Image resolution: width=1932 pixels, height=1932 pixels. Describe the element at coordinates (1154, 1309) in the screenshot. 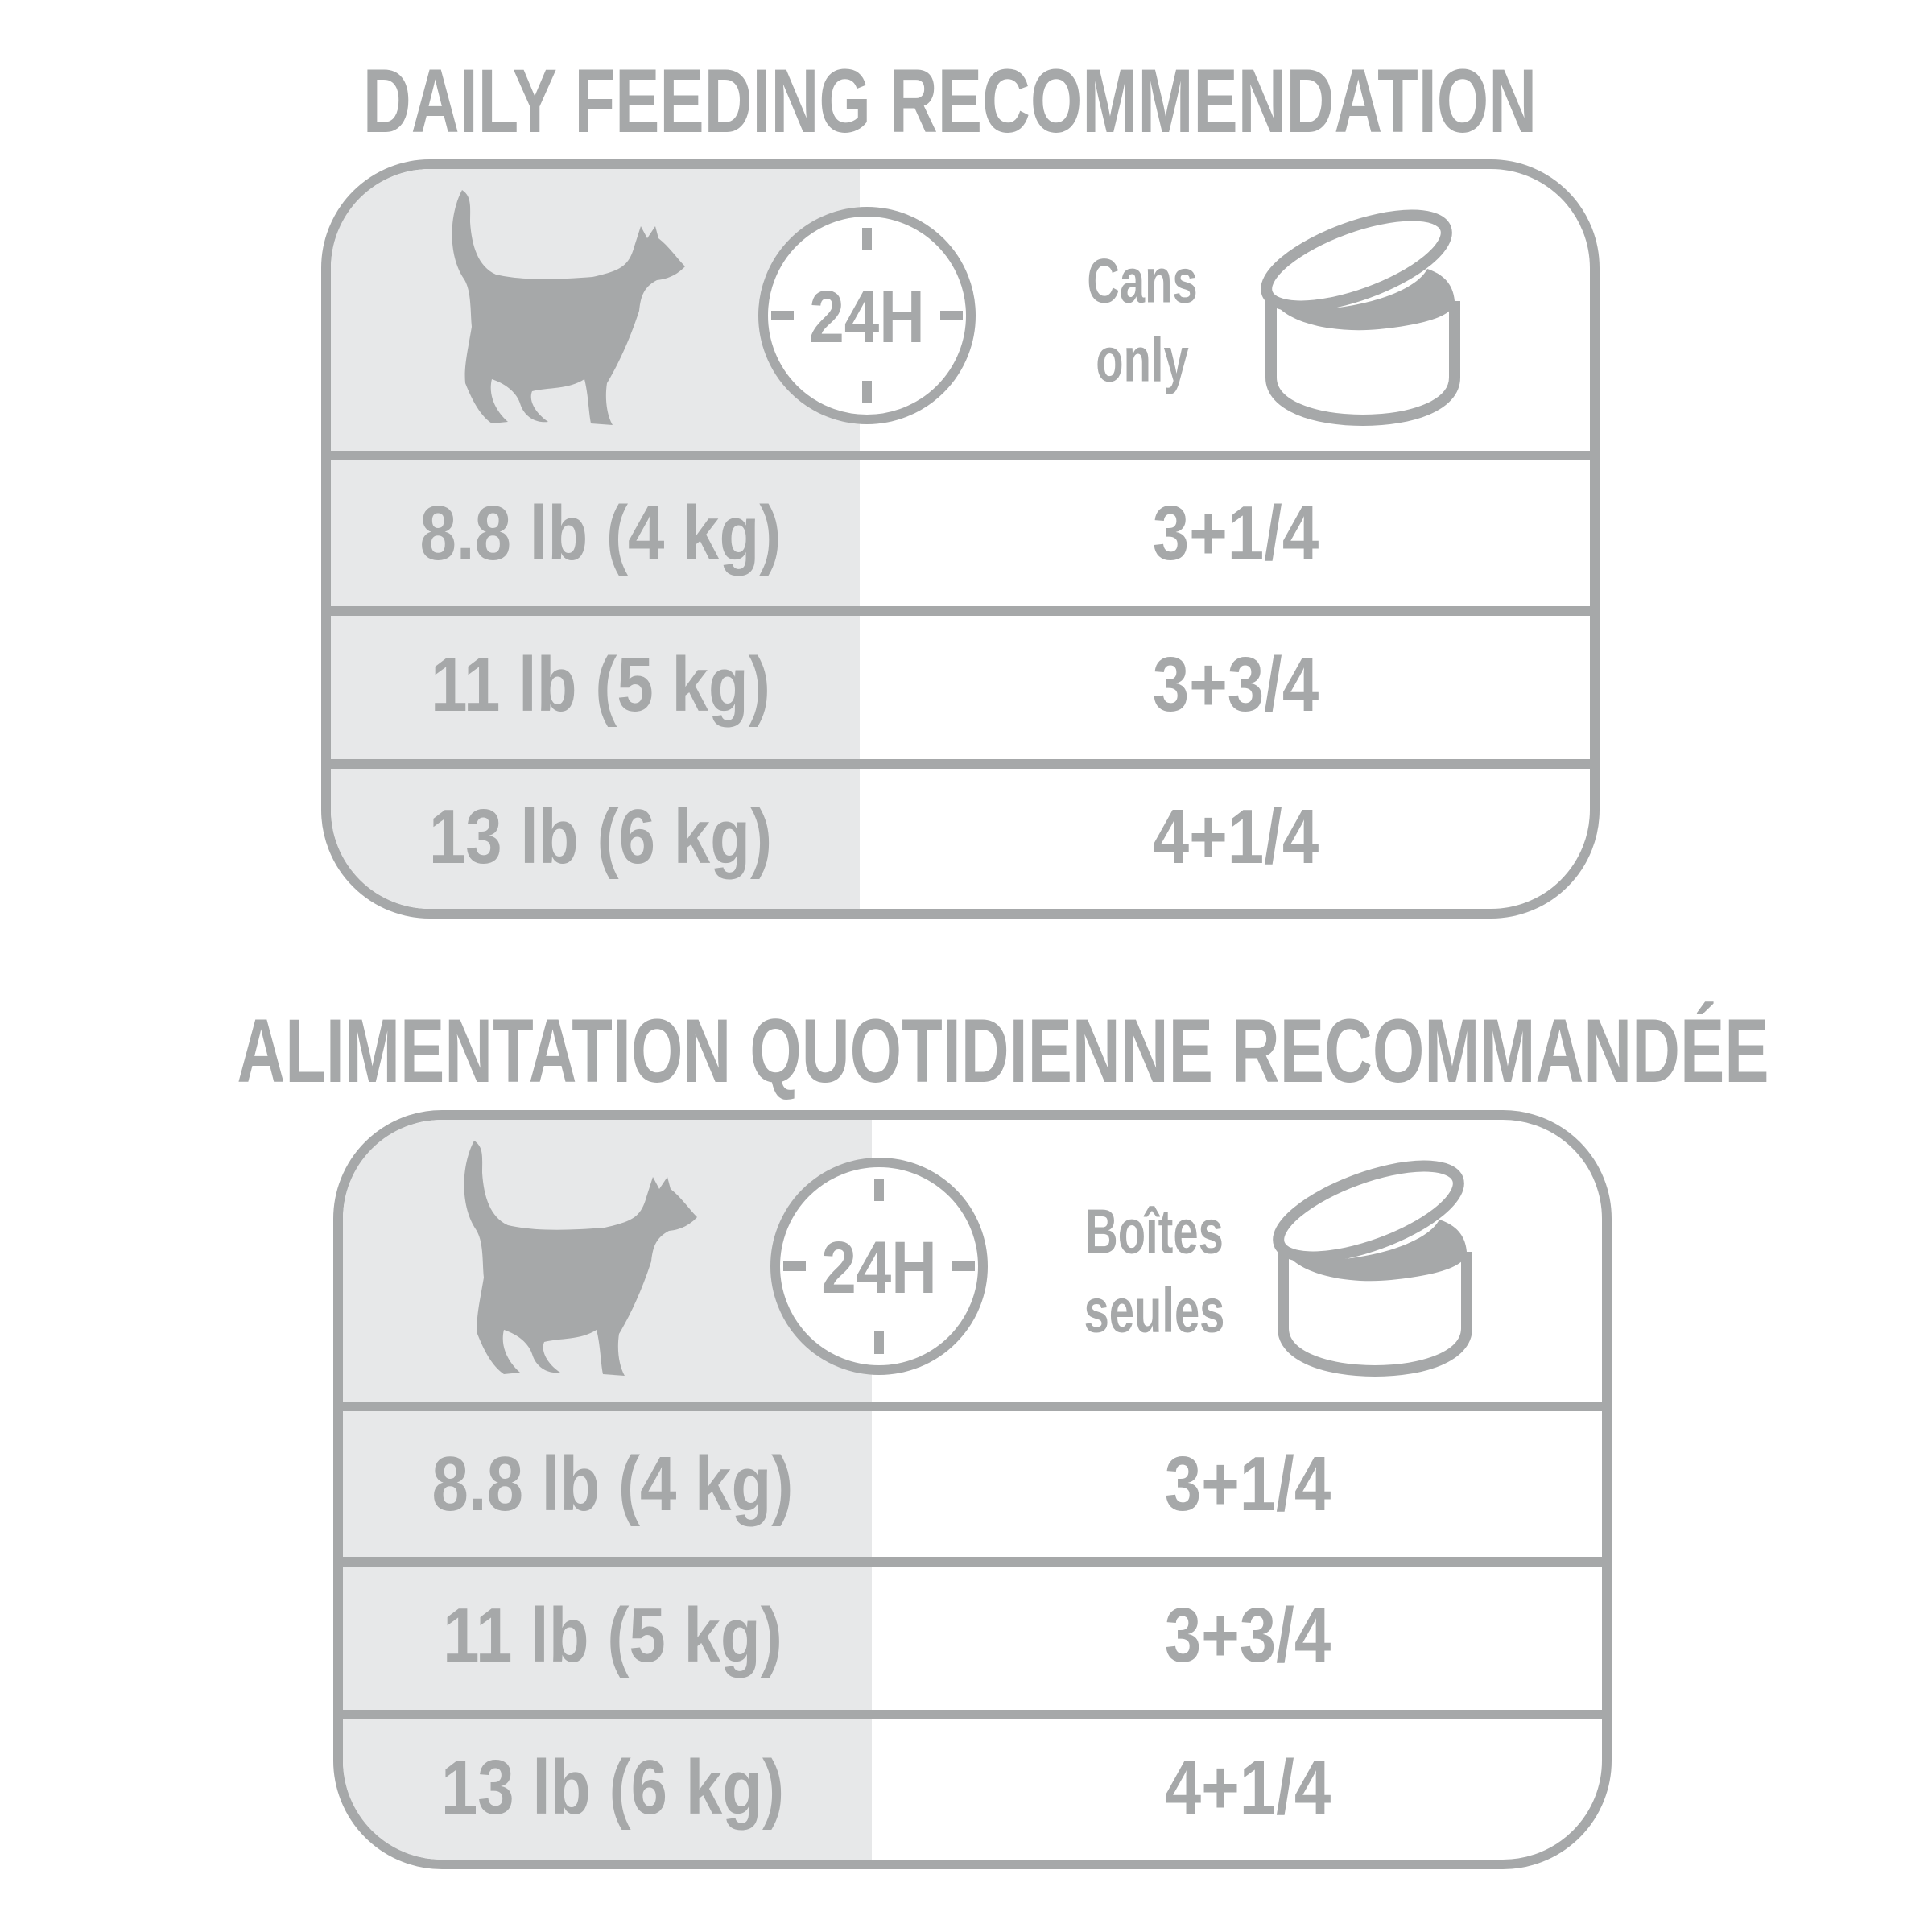

I see `food-type-line-2: seules` at that location.